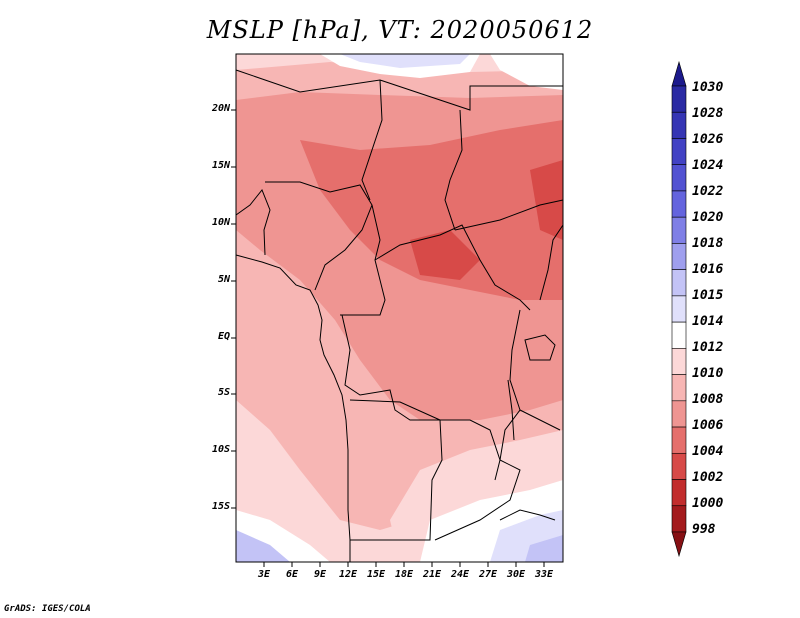 The height and width of the screenshot is (618, 800). Describe the element at coordinates (544, 574) in the screenshot. I see `lon-label: 33E` at that location.